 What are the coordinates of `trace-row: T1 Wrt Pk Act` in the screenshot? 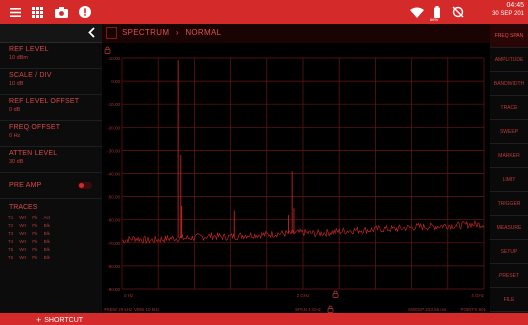 It's located at (29, 217).